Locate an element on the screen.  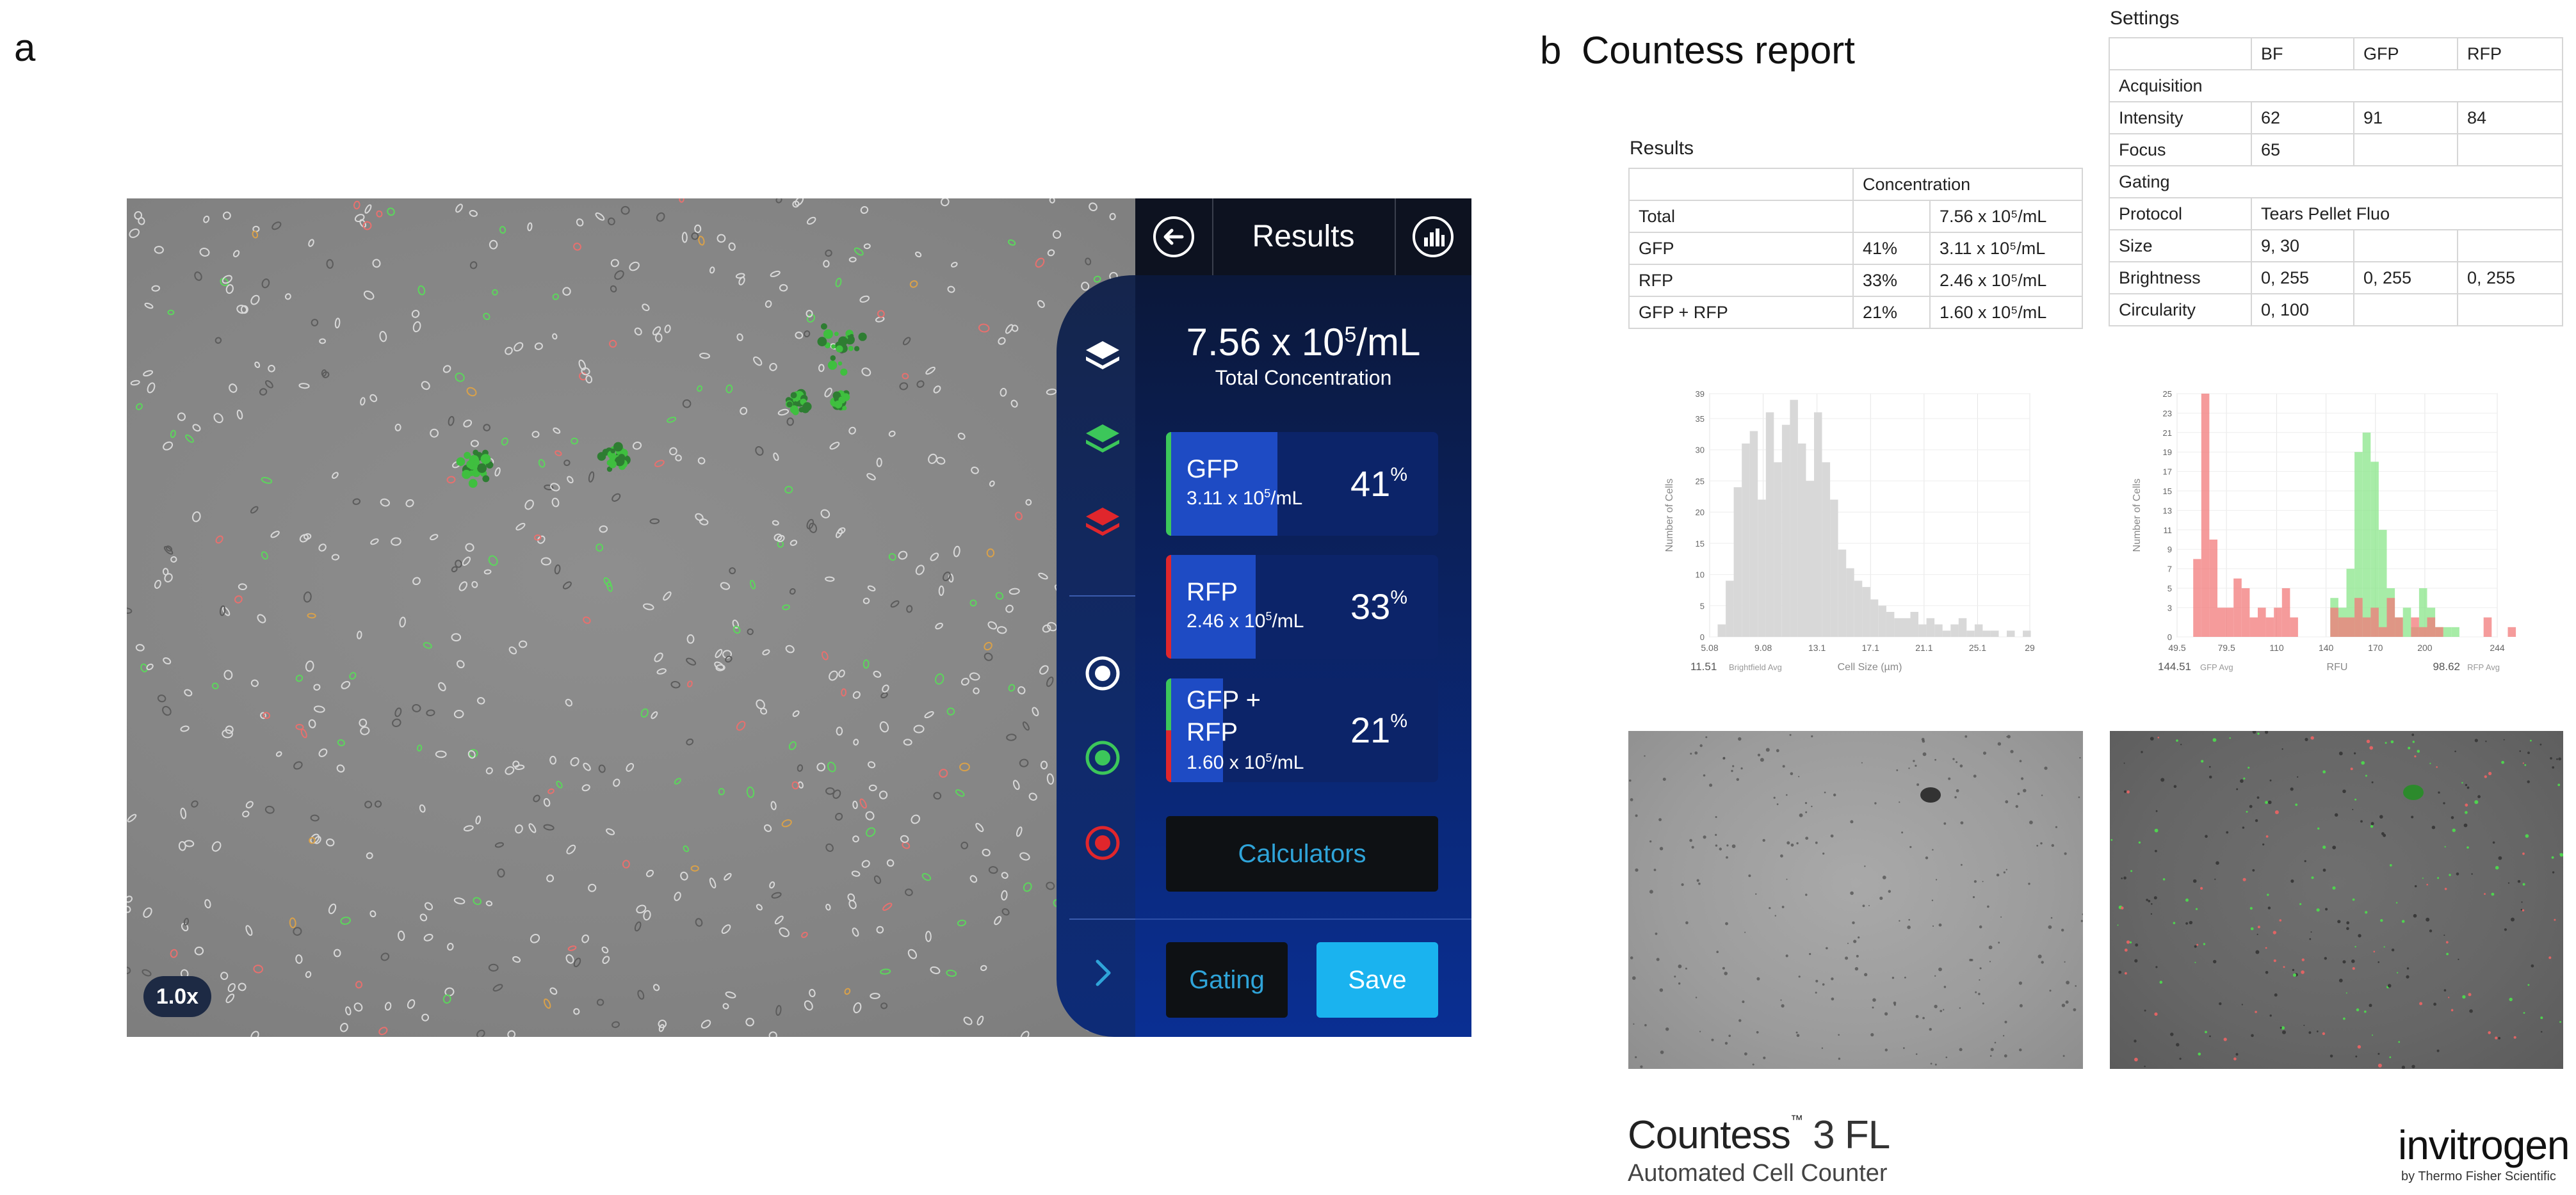
chart-icon is located at coordinates (1433, 236).